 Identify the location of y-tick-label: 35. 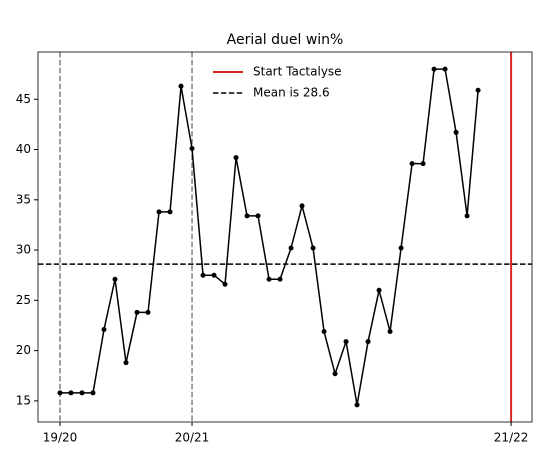
(23, 199).